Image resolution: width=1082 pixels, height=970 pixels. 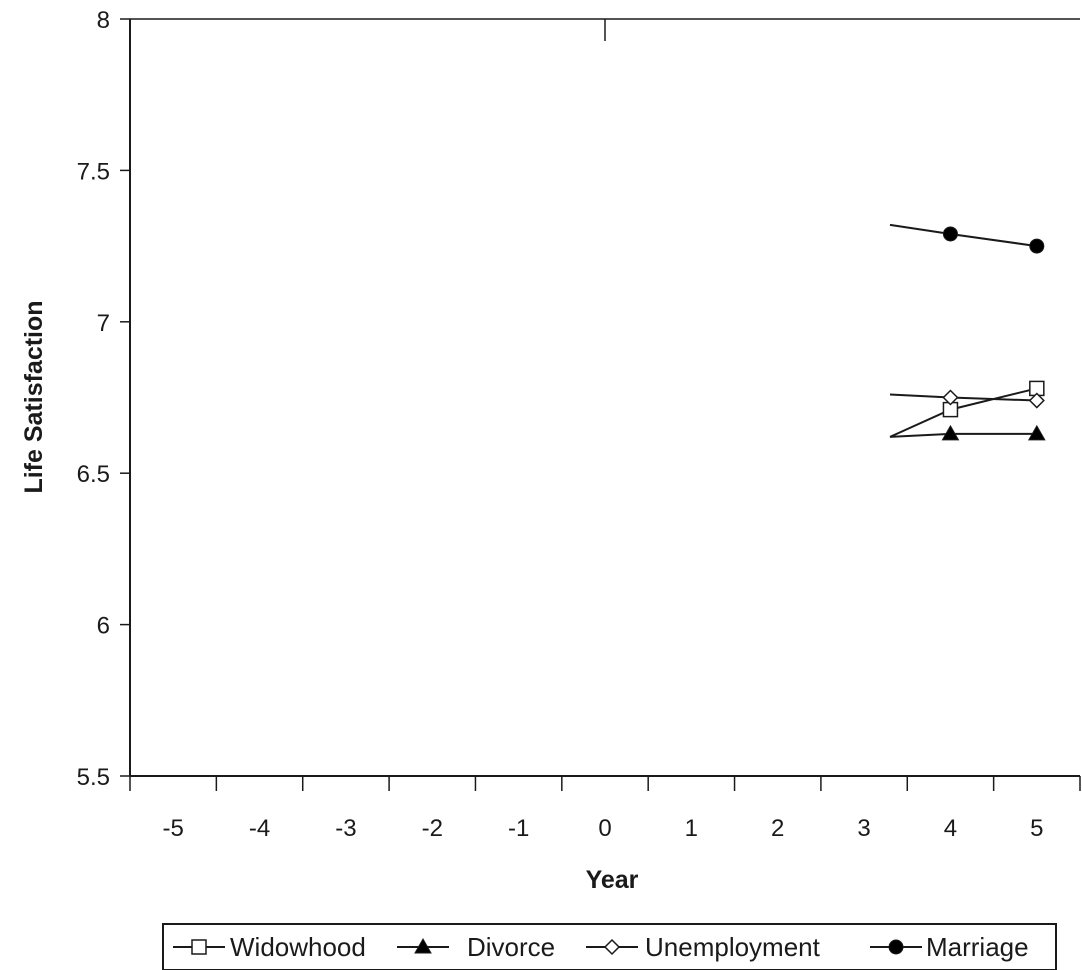 I want to click on series-divorce, so click(x=967, y=432).